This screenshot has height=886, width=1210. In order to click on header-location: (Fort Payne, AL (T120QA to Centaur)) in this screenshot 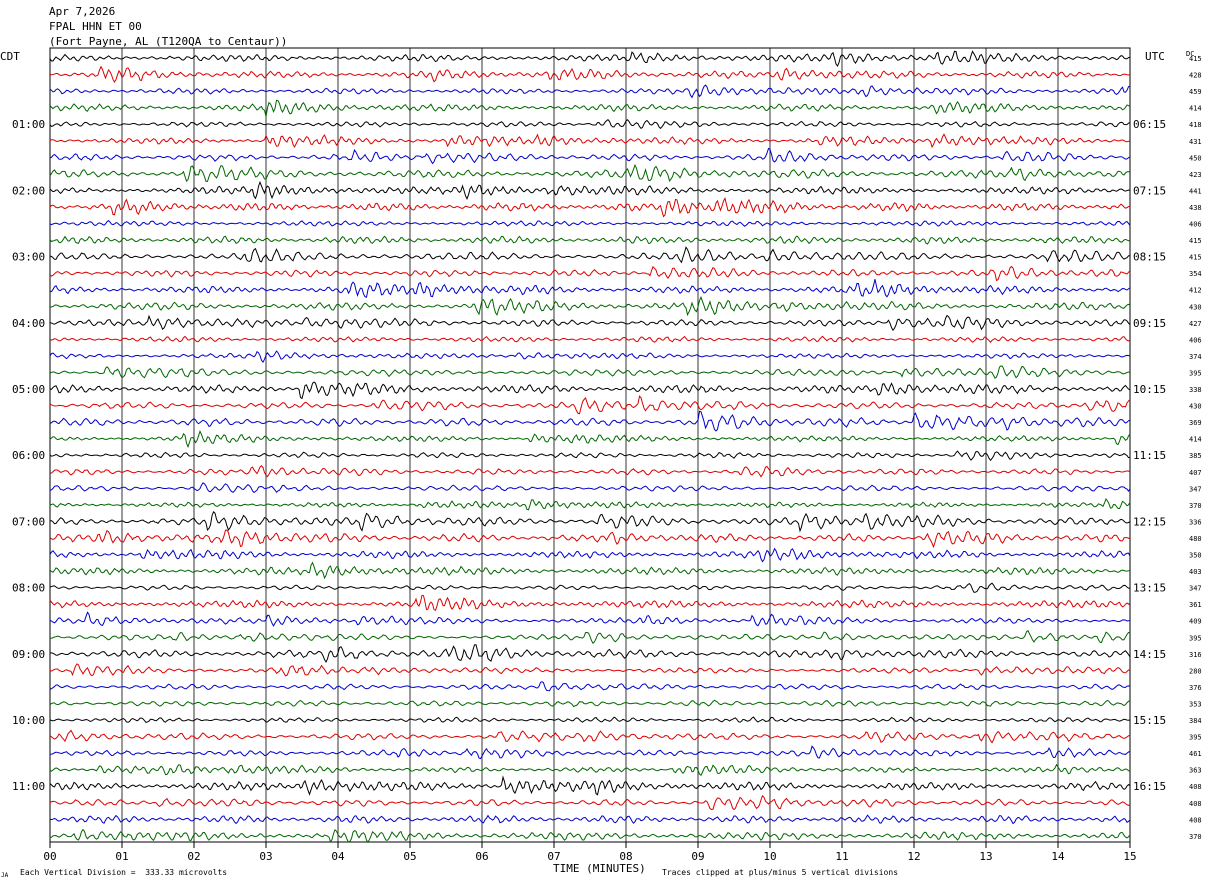, I will do `click(168, 41)`.